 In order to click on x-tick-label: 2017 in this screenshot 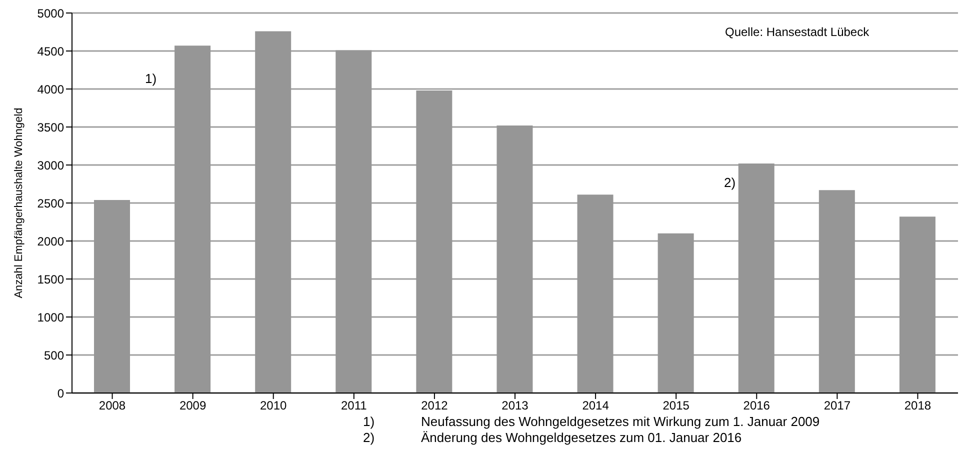, I will do `click(837, 405)`.